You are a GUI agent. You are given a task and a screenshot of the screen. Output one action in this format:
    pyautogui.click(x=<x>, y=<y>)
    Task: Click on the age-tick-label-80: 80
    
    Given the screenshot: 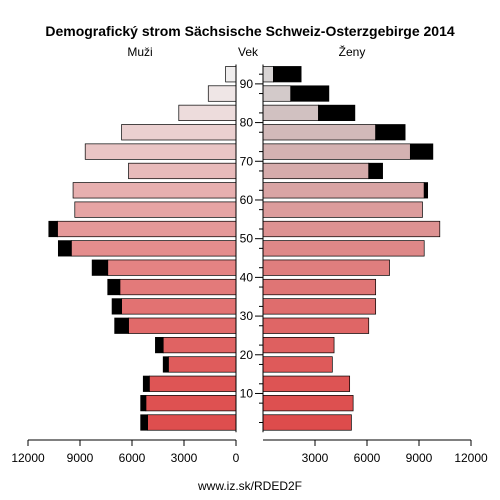 What is the action you would take?
    pyautogui.click(x=247, y=123)
    